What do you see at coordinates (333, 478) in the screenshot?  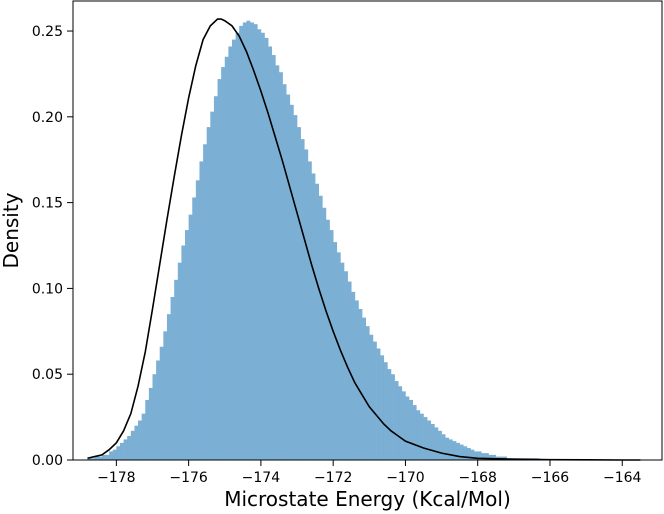 I see `x-tick-label: −172` at bounding box center [333, 478].